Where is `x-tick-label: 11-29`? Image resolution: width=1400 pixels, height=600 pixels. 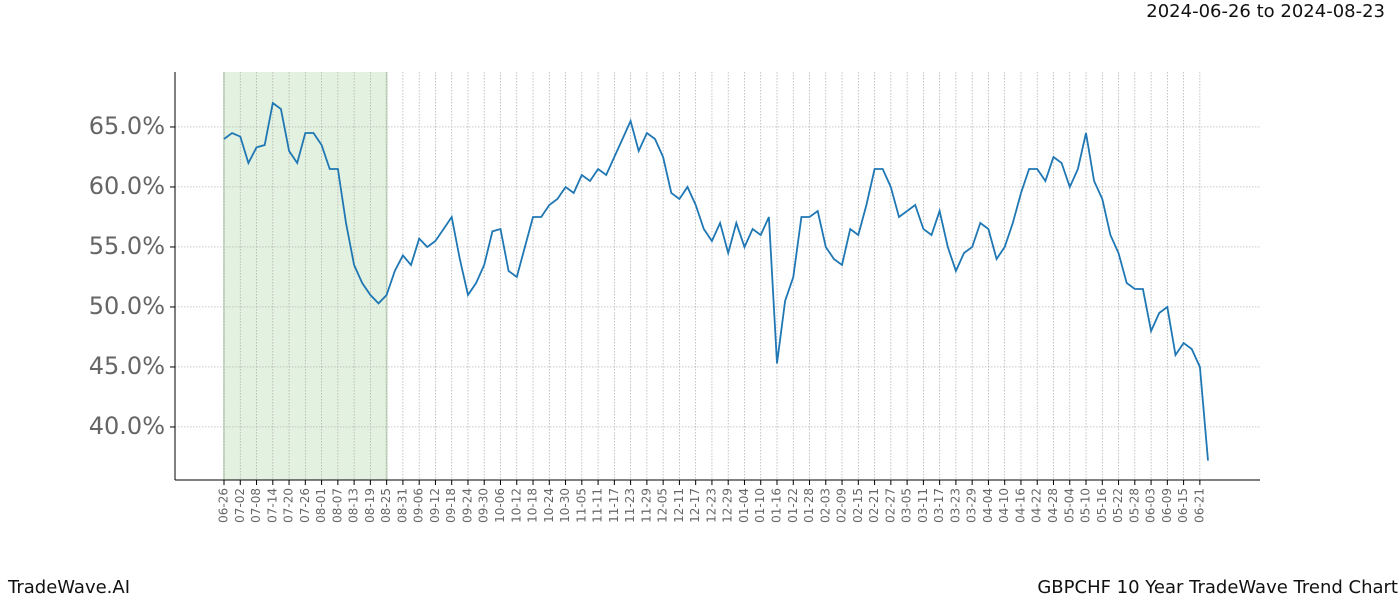
x-tick-label: 11-29 is located at coordinates (646, 505).